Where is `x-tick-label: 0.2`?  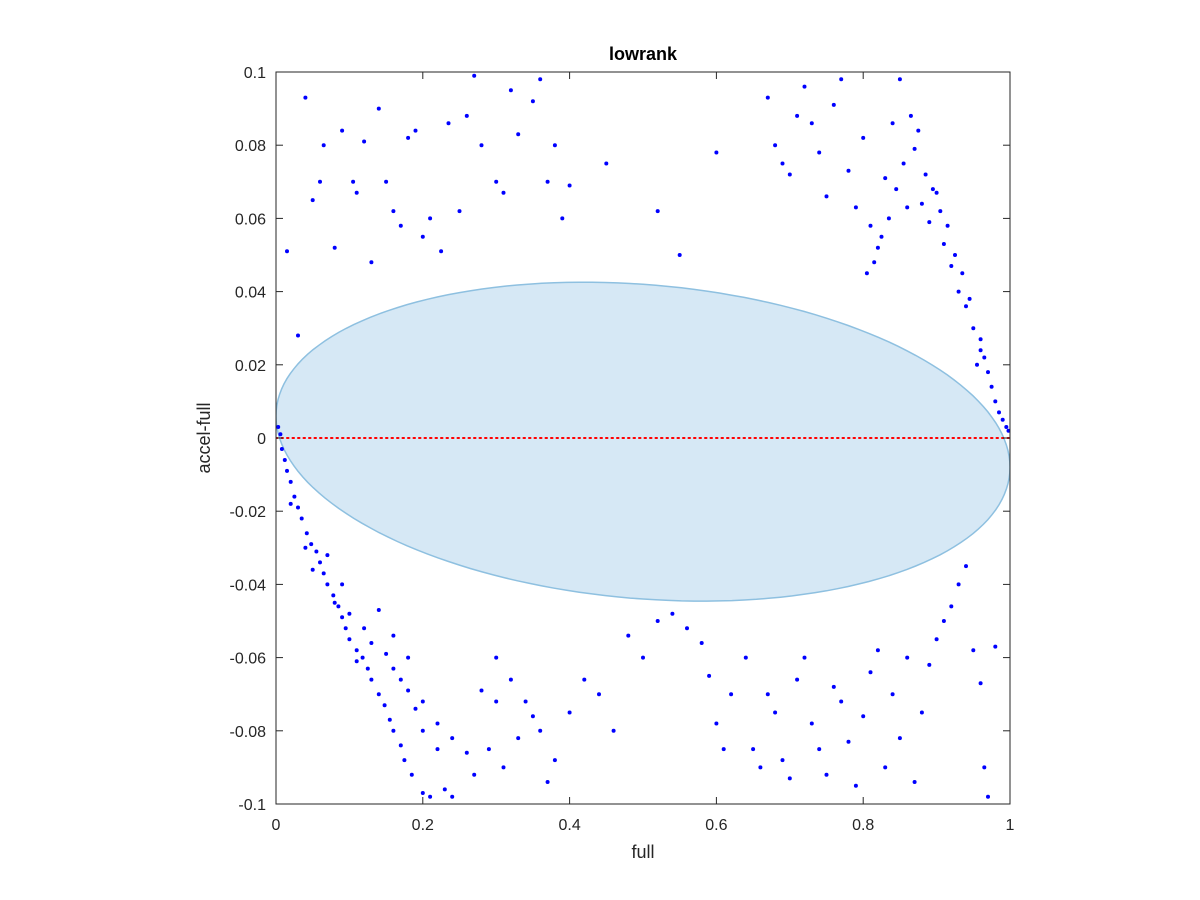
x-tick-label: 0.2 is located at coordinates (423, 825).